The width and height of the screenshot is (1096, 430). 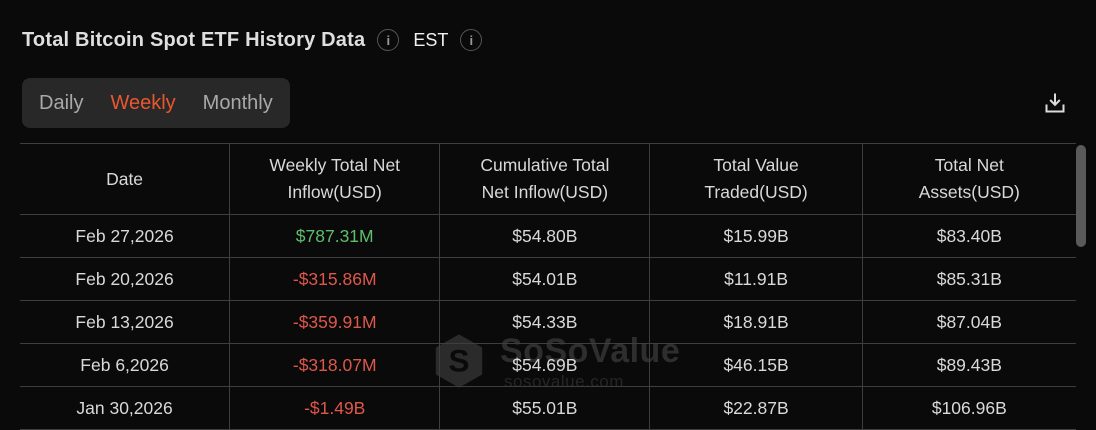 I want to click on table-row: Feb 27,2026 $787.31M $54.80B $15.99B $83.40B, so click(x=548, y=237).